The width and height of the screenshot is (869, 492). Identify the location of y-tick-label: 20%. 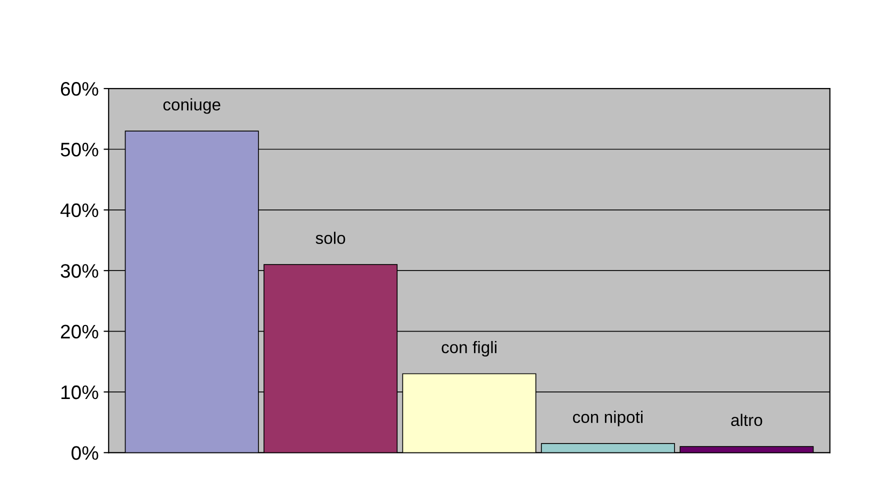
(79, 331).